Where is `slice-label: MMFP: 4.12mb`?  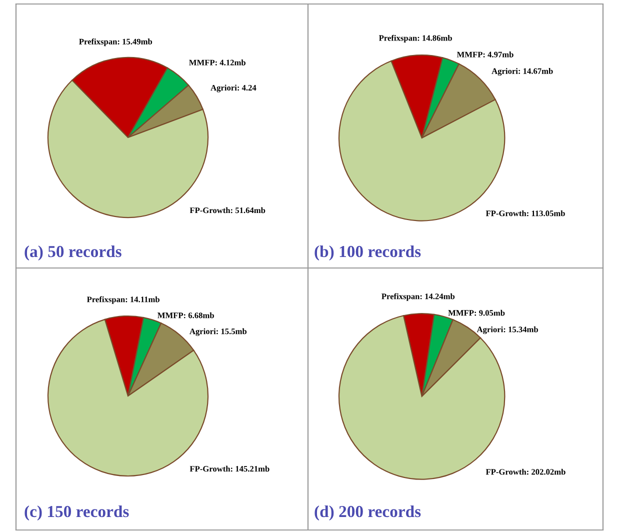
slice-label: MMFP: 4.12mb is located at coordinates (217, 63).